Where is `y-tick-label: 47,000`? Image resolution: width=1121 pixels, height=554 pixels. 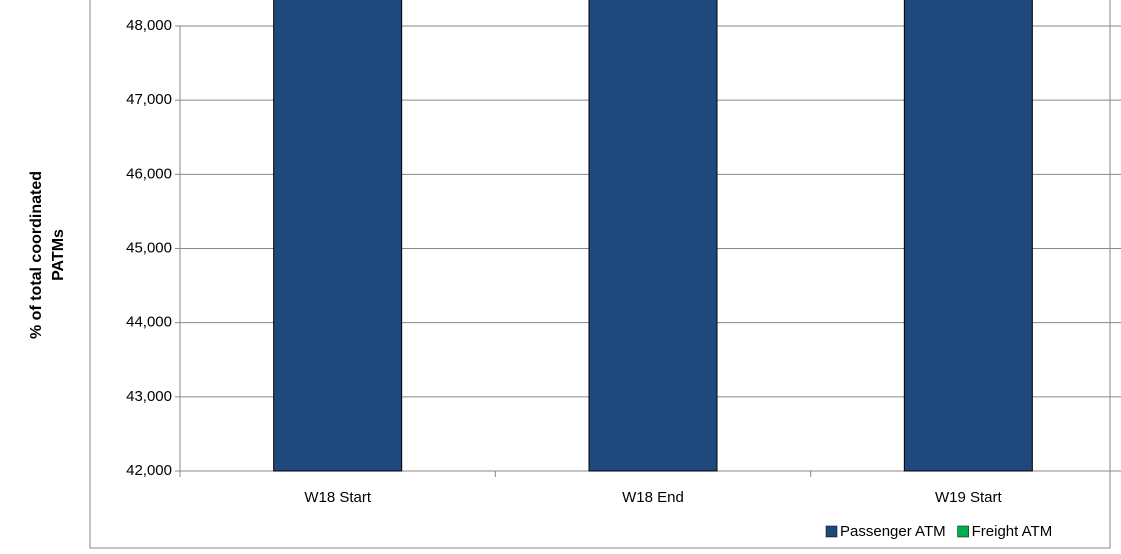 y-tick-label: 47,000 is located at coordinates (149, 99).